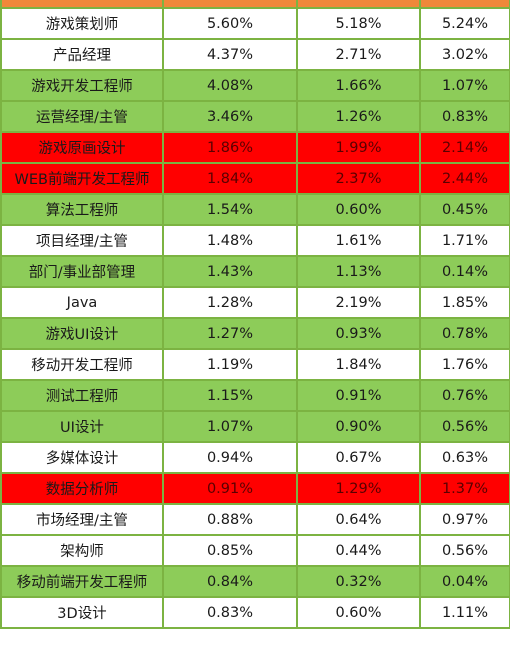  I want to click on ratio-cell-3: 0.04%, so click(464, 581).